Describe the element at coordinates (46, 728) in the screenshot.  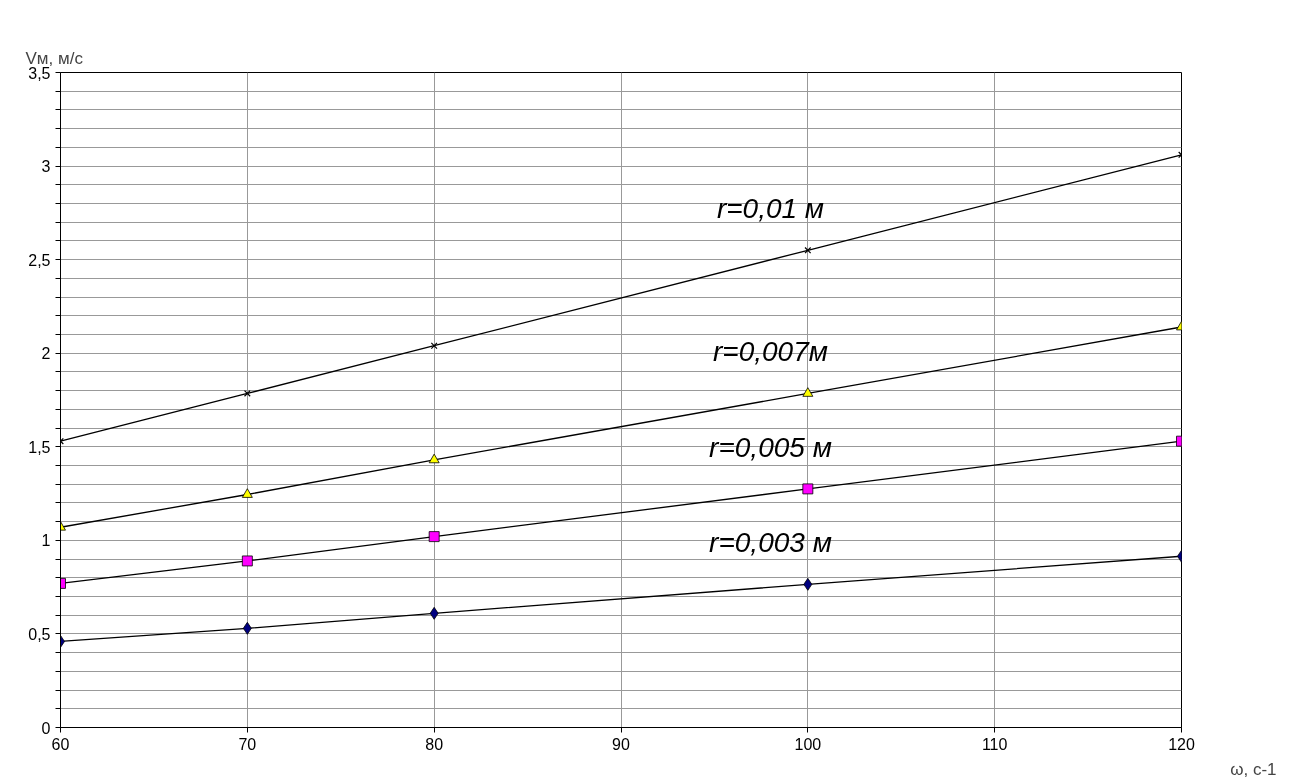
I see `y-tick-label: 0` at that location.